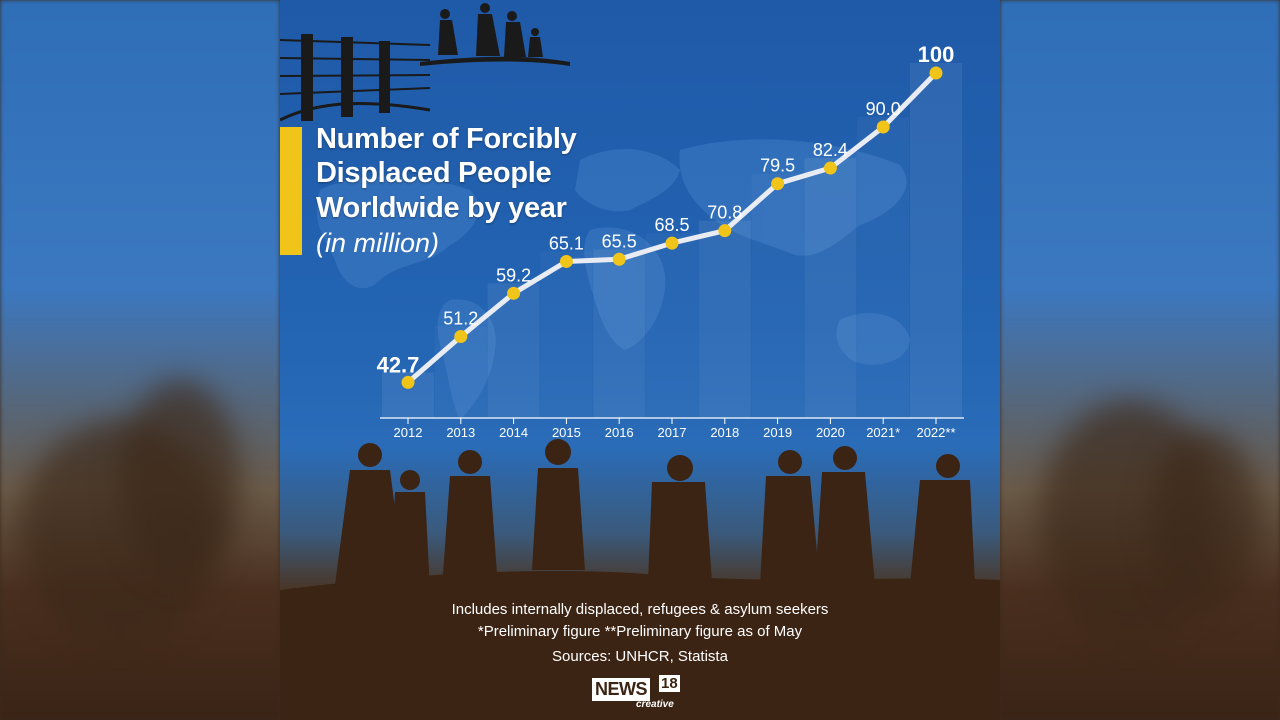  What do you see at coordinates (671, 225) in the screenshot?
I see `data-label: 68.5` at bounding box center [671, 225].